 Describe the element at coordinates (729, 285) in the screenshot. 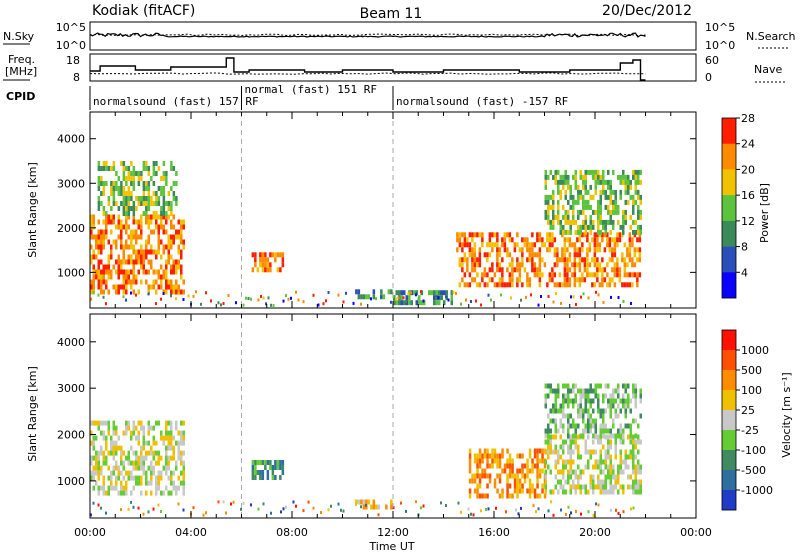

I see `colorbar-segment` at that location.